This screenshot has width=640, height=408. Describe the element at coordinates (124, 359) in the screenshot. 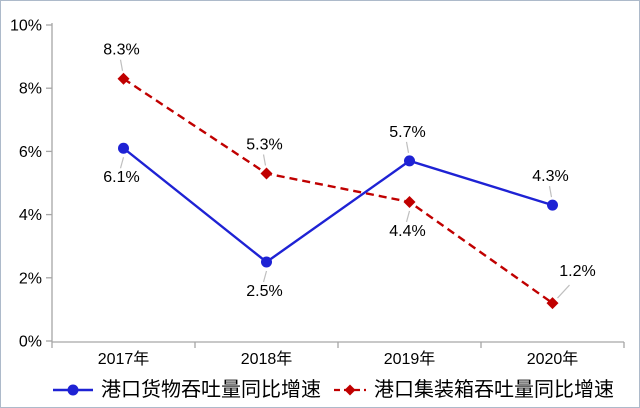

I see `x-axis-label: 2017年` at that location.